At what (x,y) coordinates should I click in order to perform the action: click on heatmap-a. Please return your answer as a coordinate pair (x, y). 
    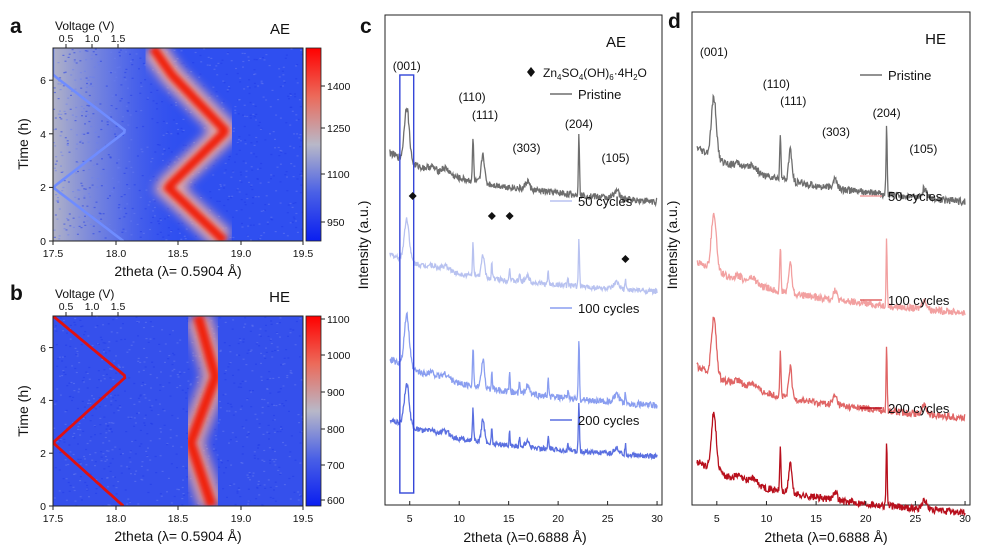
    Looking at the image, I should click on (178, 144).